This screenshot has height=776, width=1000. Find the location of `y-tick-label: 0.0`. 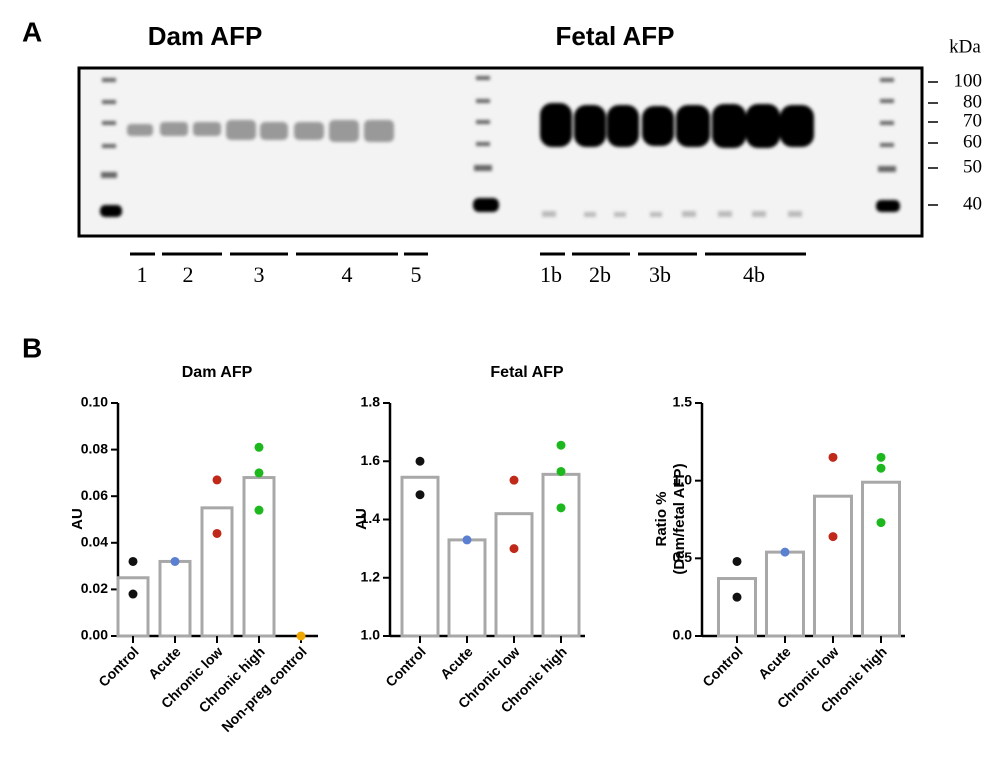

y-tick-label: 0.0 is located at coordinates (683, 635).